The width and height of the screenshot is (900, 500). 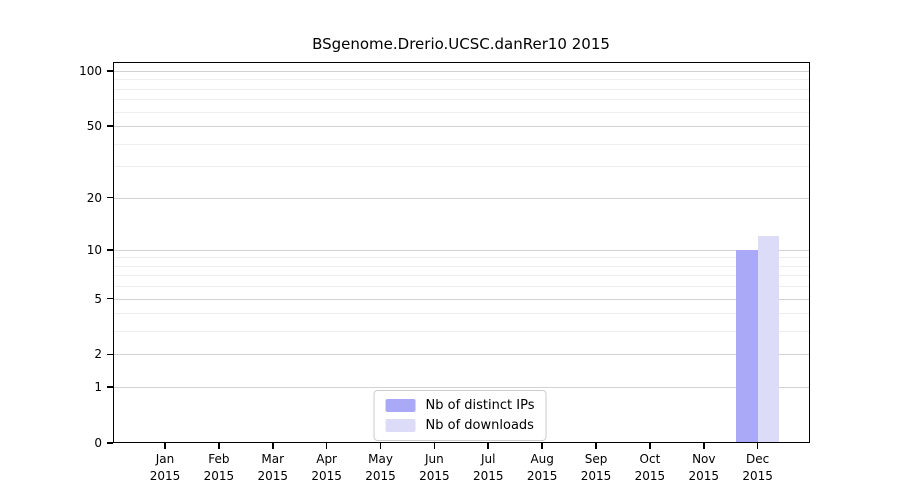 What do you see at coordinates (434, 459) in the screenshot?
I see `x-tick-month: Jun` at bounding box center [434, 459].